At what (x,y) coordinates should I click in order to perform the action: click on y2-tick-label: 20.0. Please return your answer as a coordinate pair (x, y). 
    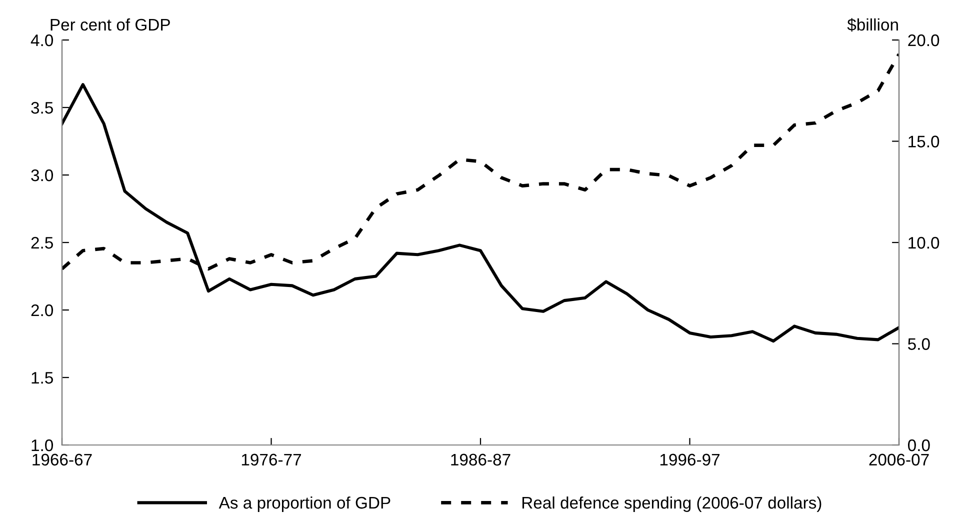
    Looking at the image, I should click on (924, 40).